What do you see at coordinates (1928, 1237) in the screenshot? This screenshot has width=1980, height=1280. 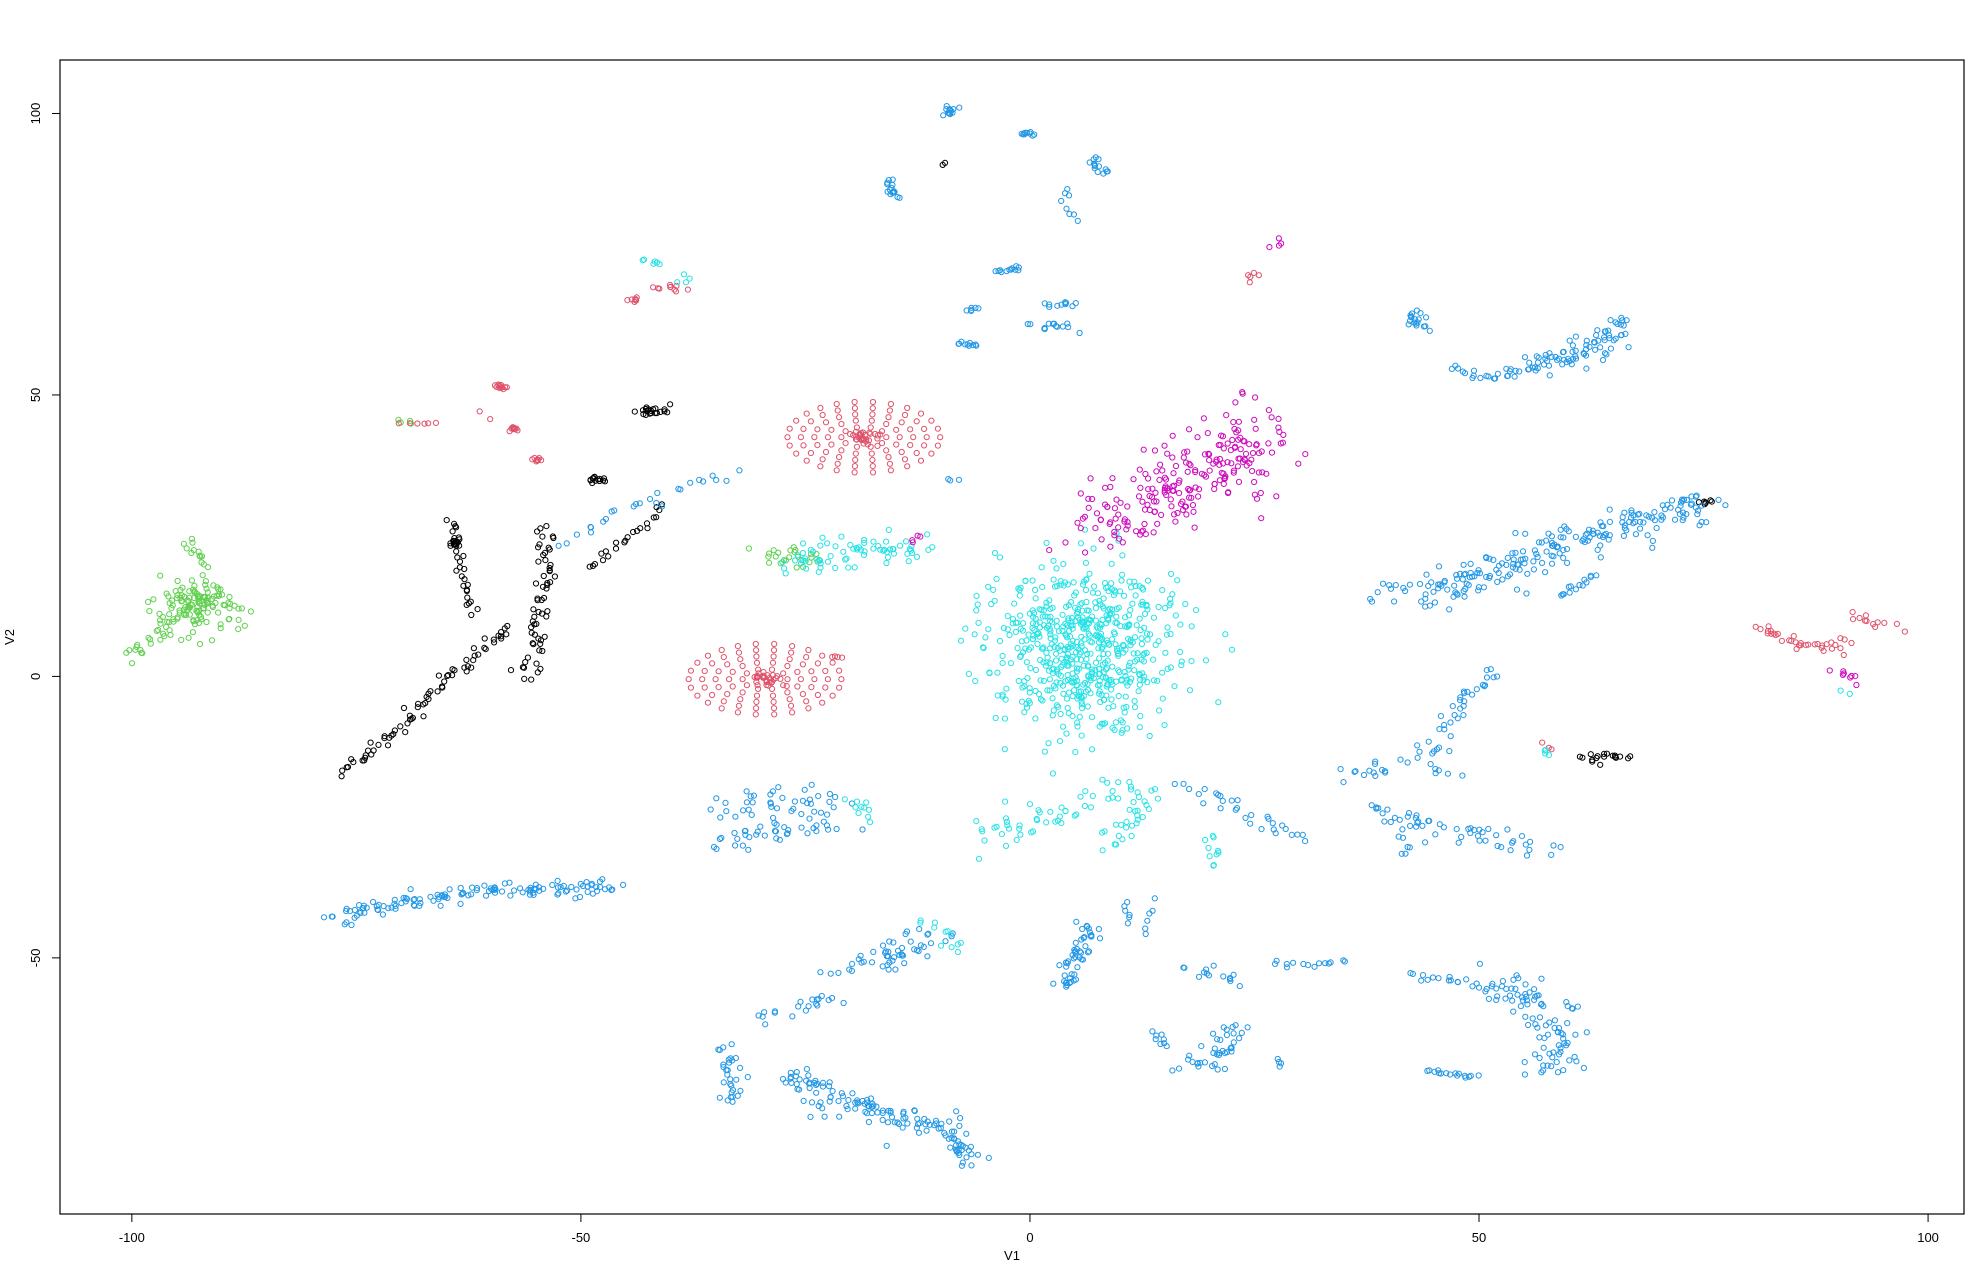 I see `x-tick-label: 100` at bounding box center [1928, 1237].